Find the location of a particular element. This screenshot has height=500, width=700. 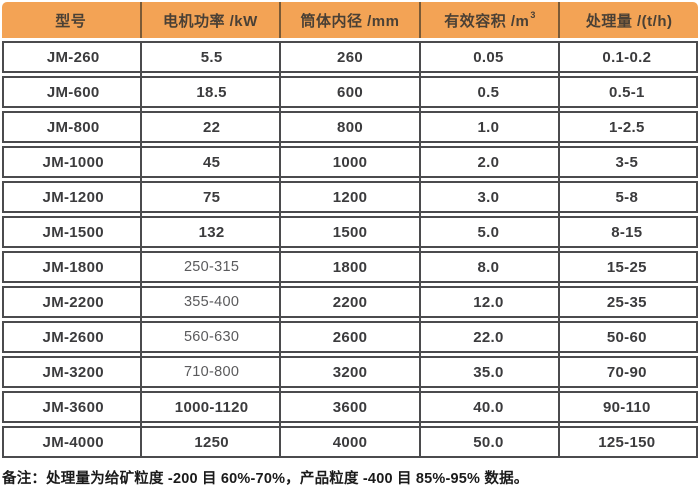

cell-capacity: 0.1-0.2 is located at coordinates (627, 57).